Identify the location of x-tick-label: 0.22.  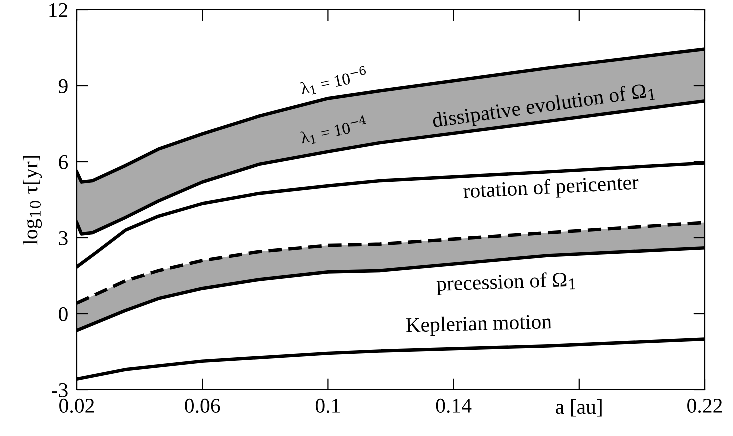
(705, 406).